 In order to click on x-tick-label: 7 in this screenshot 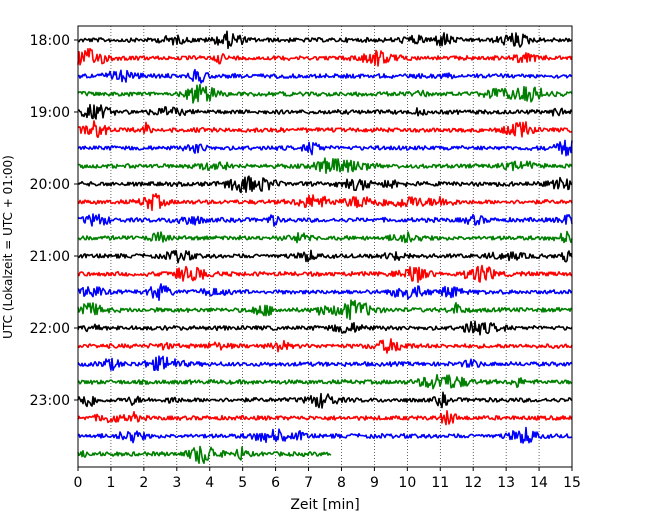, I will do `click(308, 483)`.